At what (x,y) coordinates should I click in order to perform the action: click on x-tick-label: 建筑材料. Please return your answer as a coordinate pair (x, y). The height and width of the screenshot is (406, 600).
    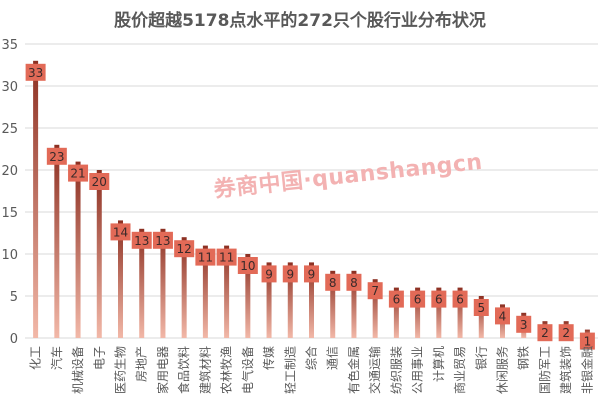
    Looking at the image, I should click on (204, 370).